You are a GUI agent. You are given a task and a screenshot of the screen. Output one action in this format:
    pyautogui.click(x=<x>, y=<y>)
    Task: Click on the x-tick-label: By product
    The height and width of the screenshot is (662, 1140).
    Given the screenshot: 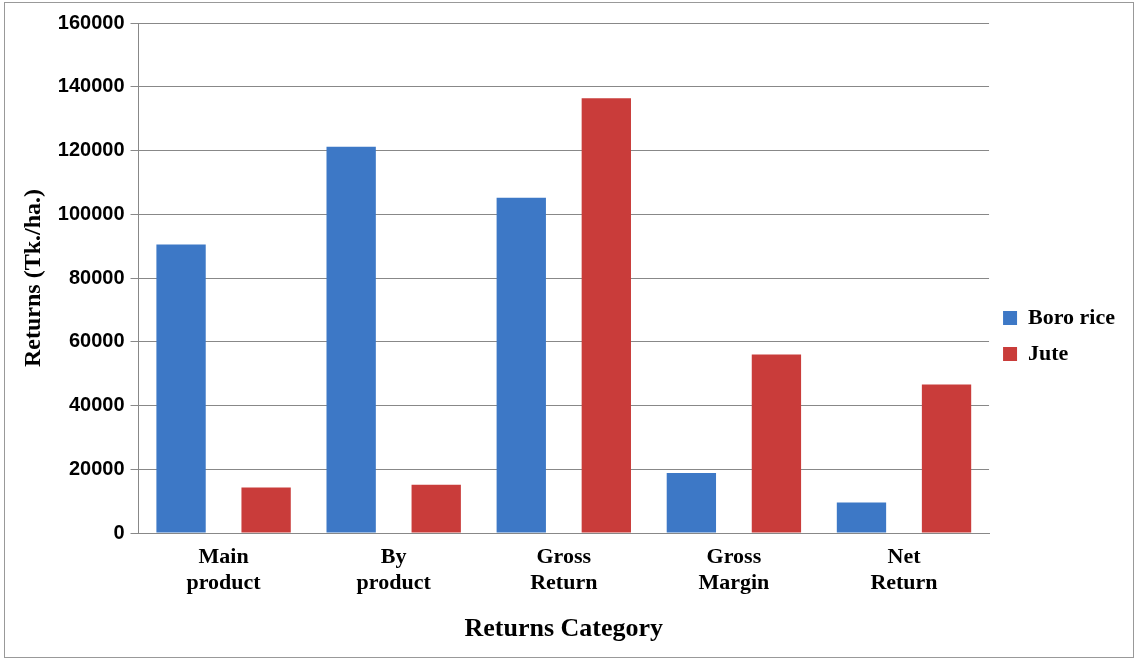 What is the action you would take?
    pyautogui.click(x=394, y=568)
    